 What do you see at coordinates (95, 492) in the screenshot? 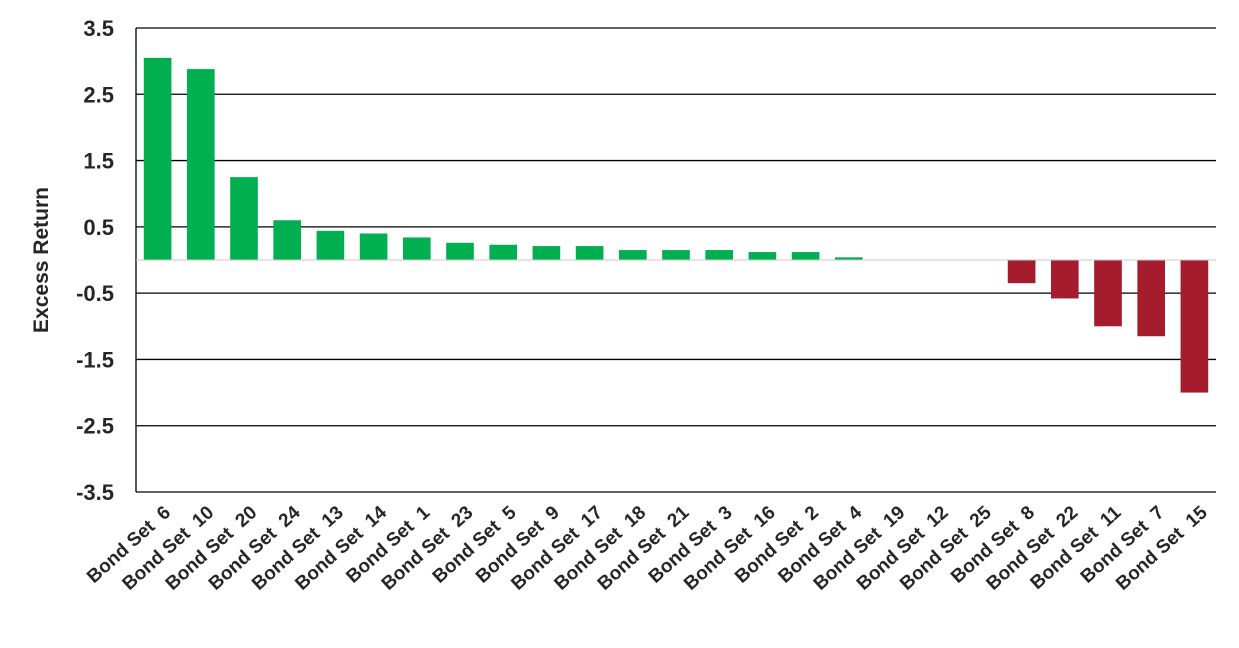
I see `y-tick-label: -3.5` at bounding box center [95, 492].